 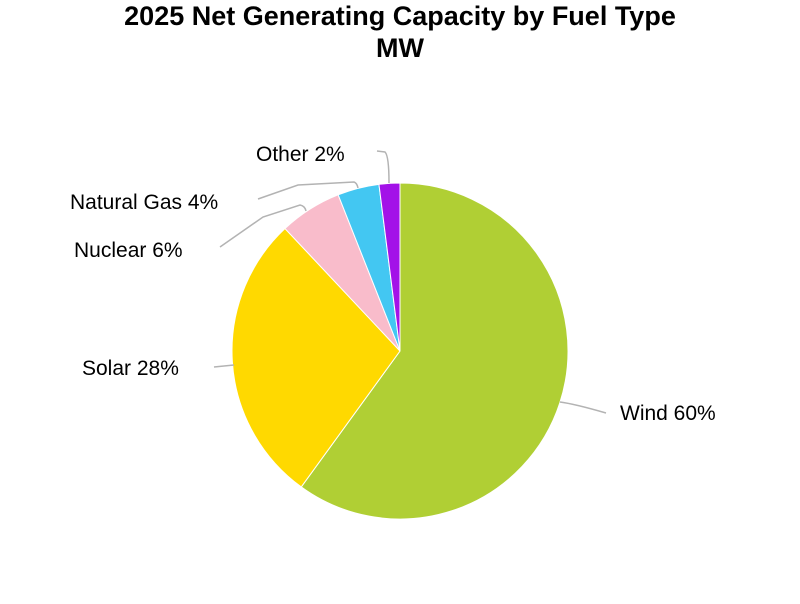 I want to click on leader-line-other, so click(x=383, y=167).